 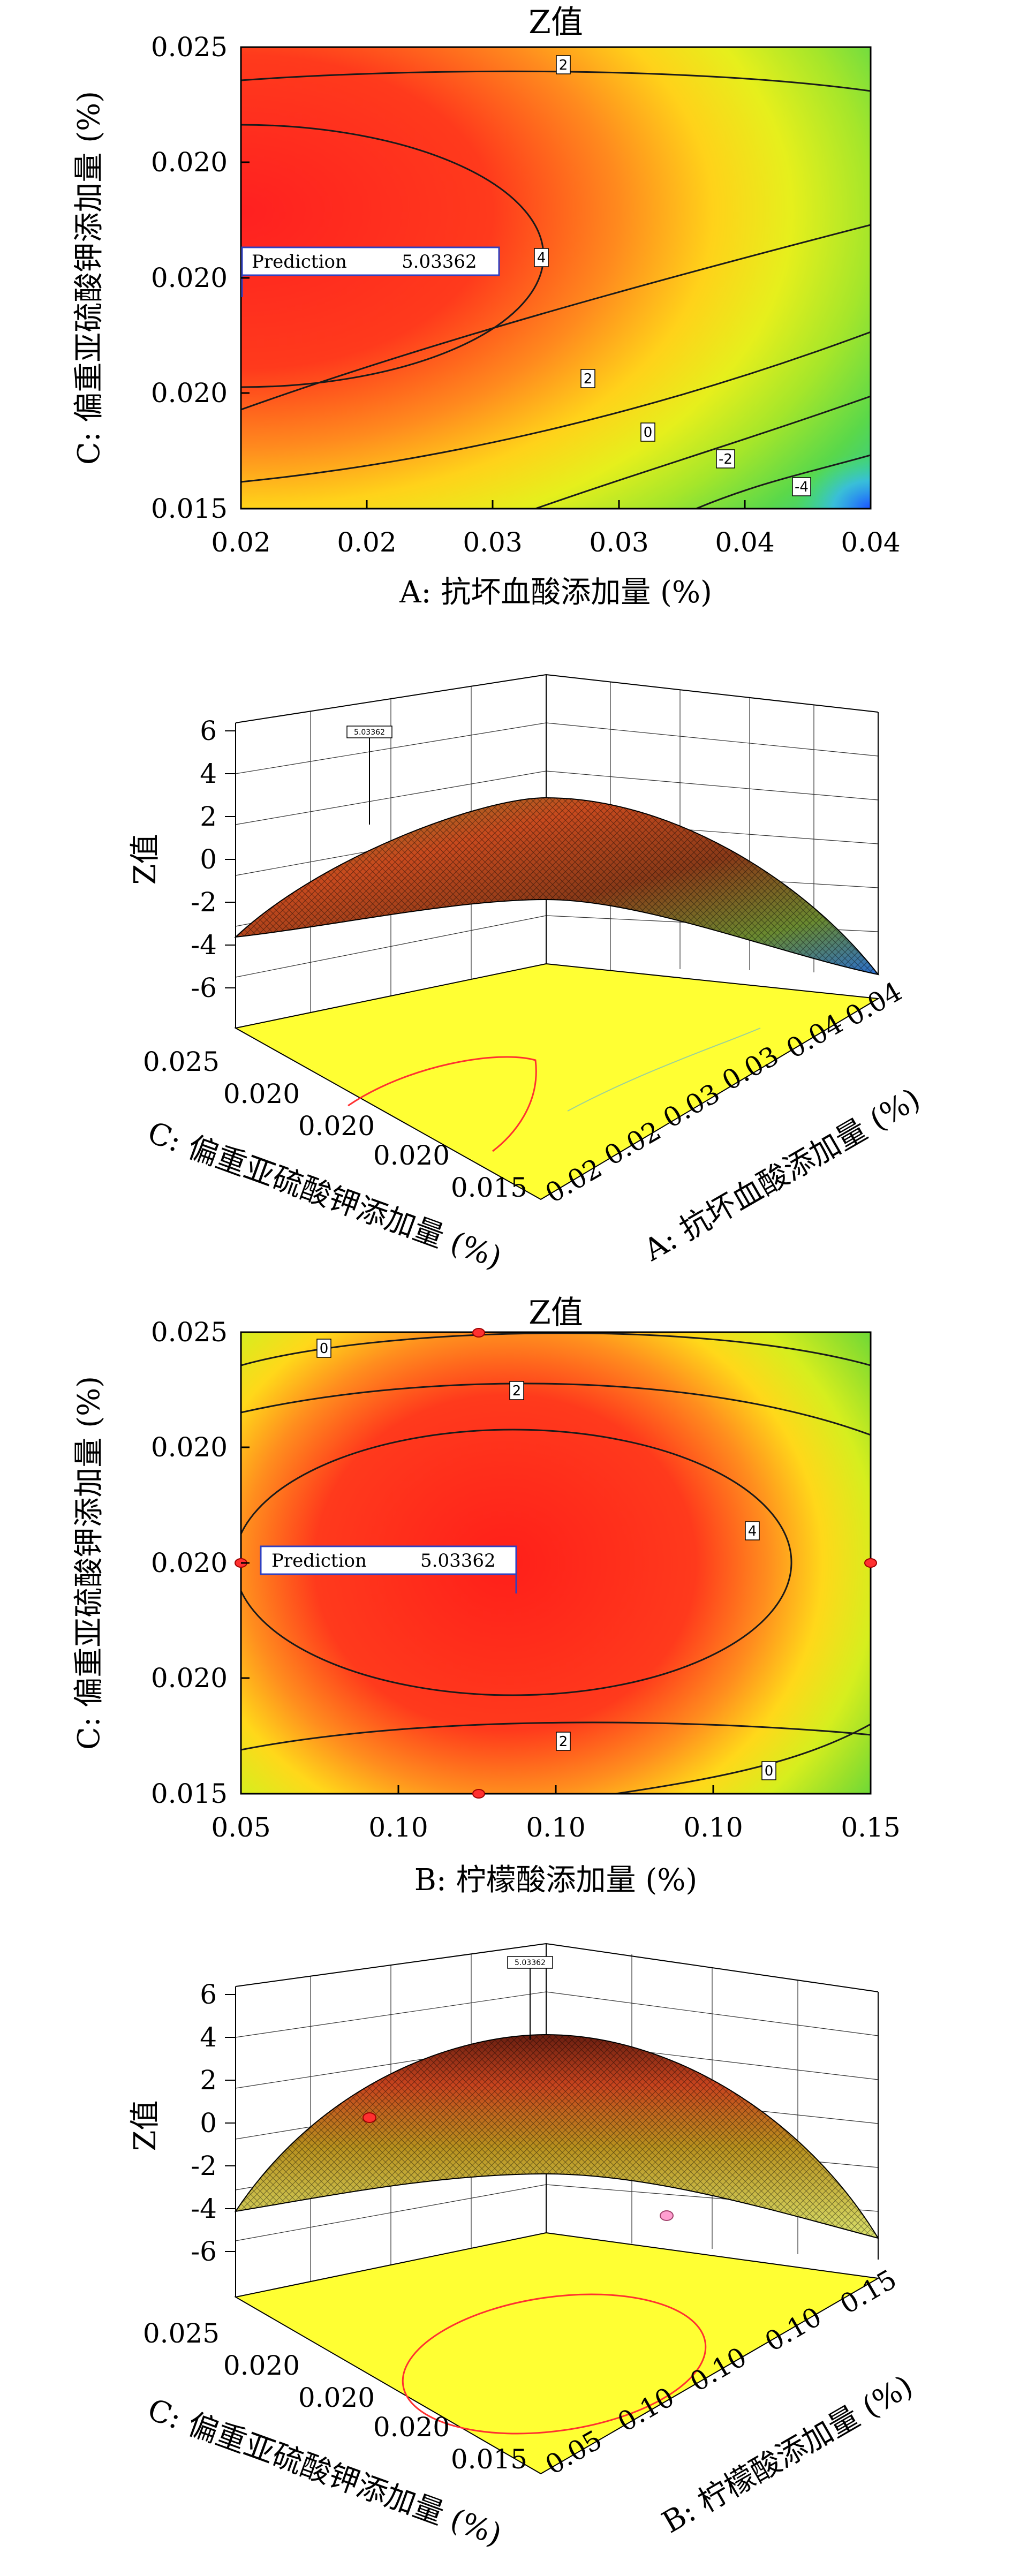 I want to click on contour-label: -2, so click(x=725, y=459).